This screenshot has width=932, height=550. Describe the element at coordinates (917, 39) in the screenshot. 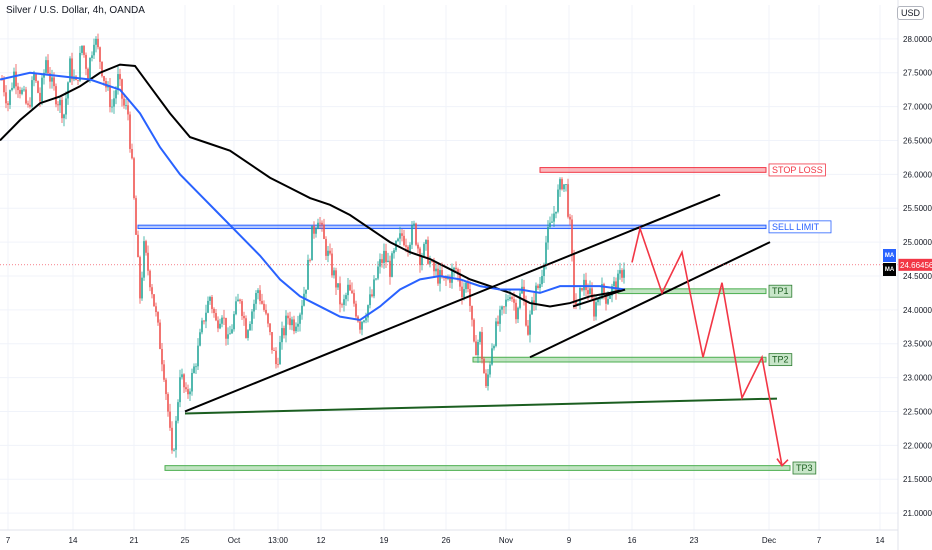

I see `y-tick-label: 28.00000` at that location.